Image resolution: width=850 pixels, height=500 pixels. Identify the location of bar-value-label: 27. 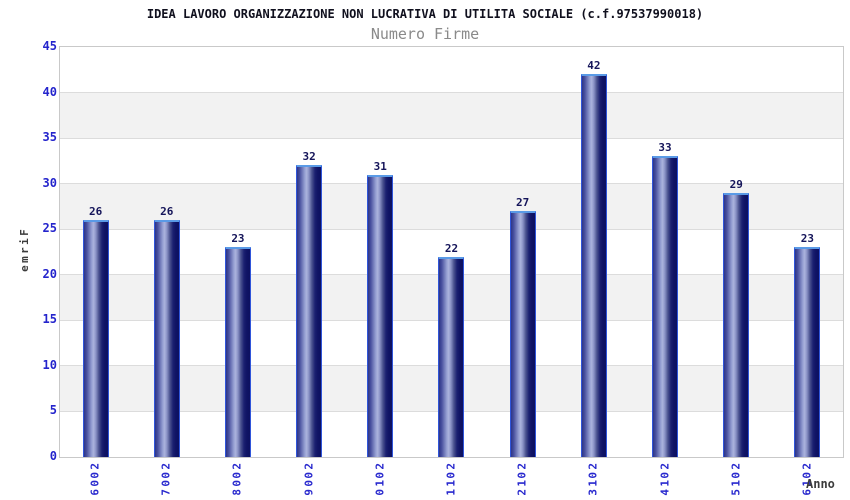
(523, 202).